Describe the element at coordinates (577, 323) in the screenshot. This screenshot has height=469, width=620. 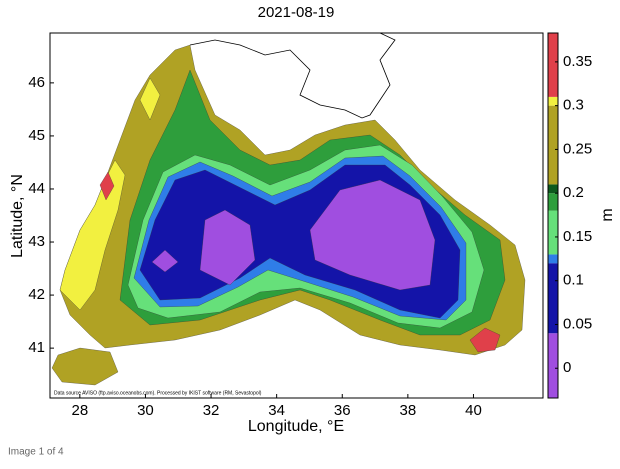
I see `colorbar-tick-label: 0.05` at that location.